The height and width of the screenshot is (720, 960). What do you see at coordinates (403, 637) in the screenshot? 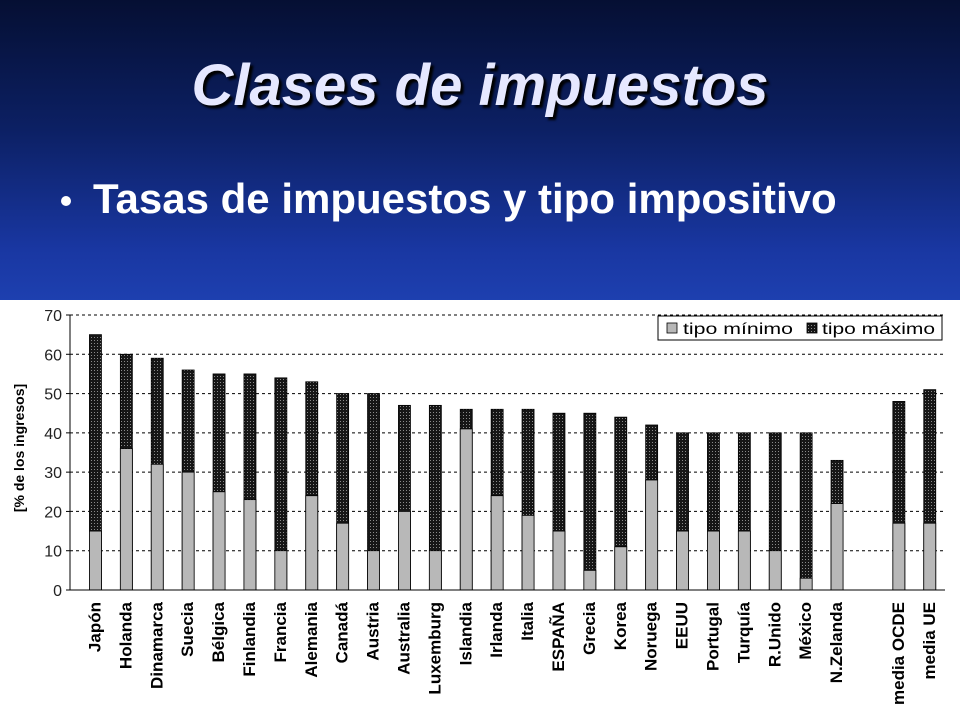
I see `x-category-label: Australia` at bounding box center [403, 637].